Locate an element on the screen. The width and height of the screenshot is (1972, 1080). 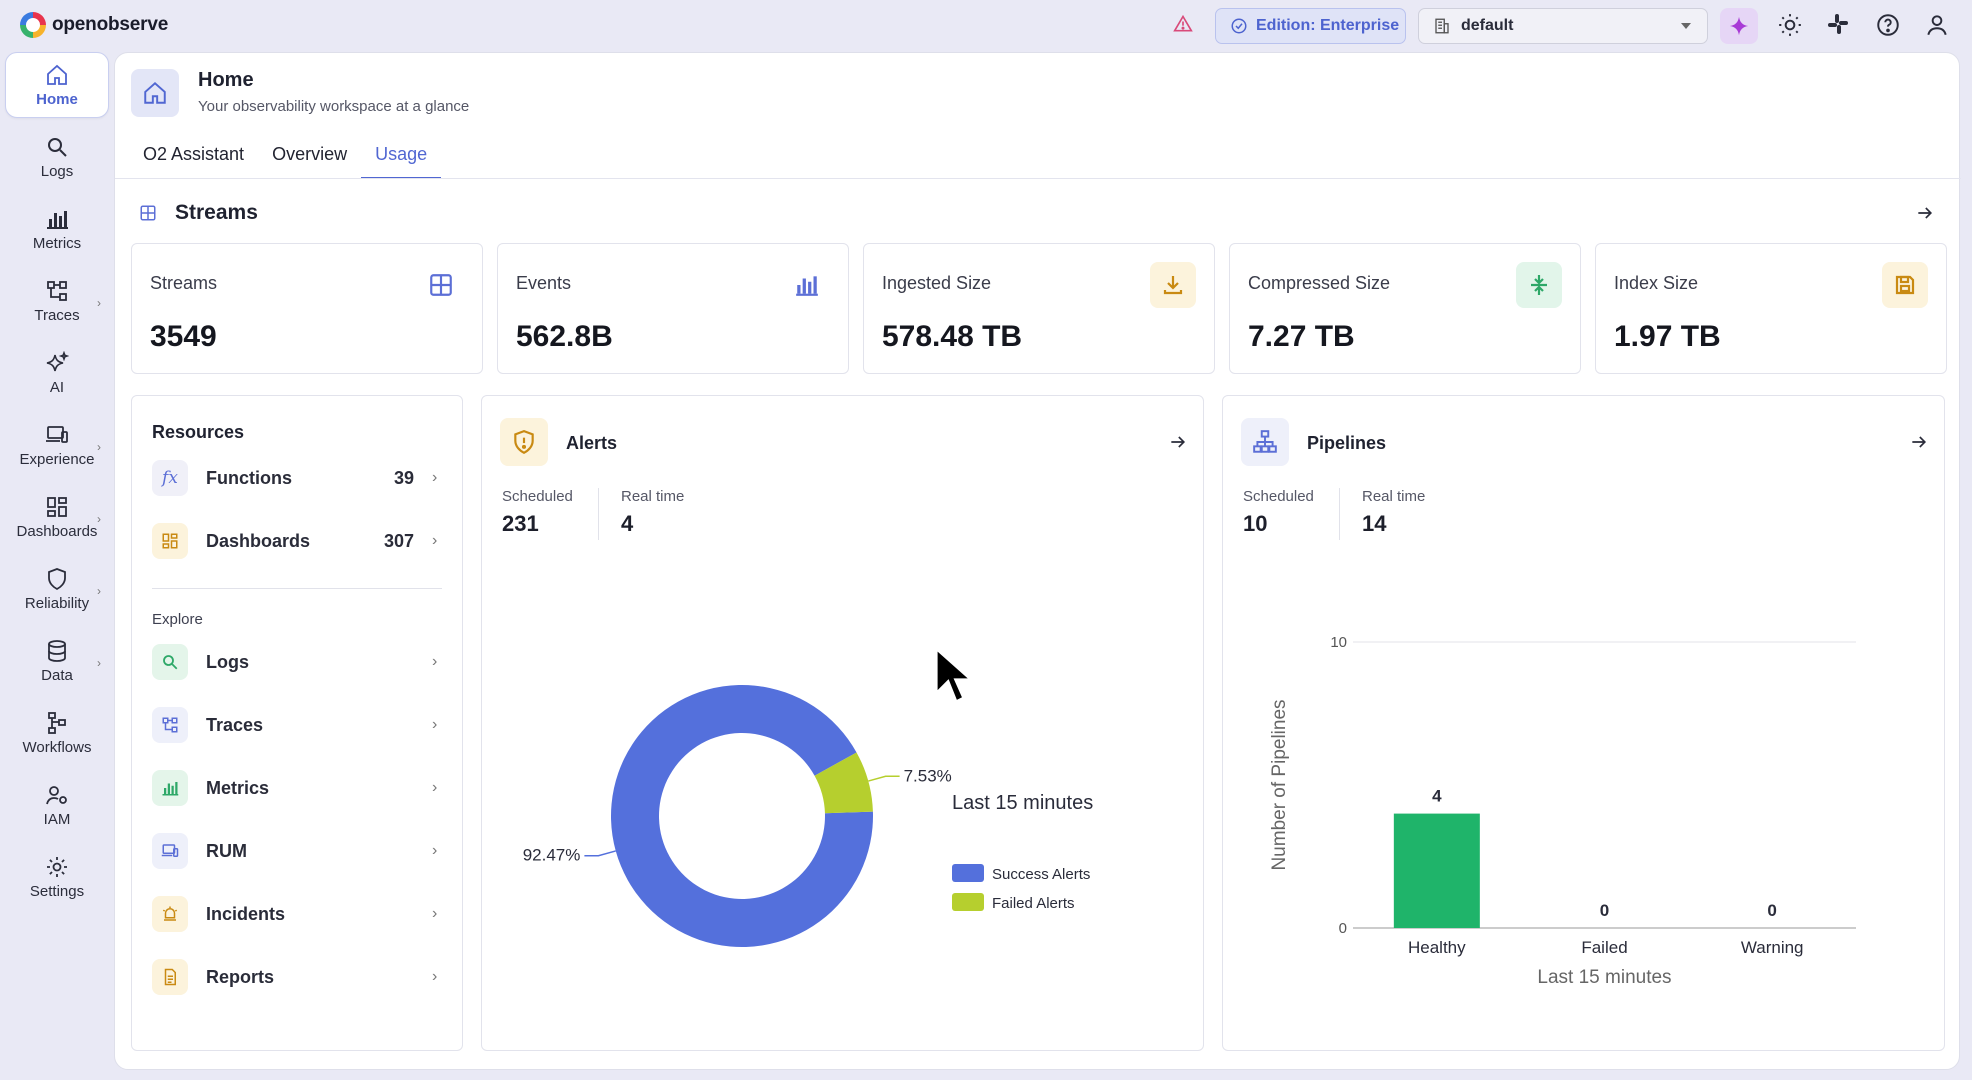
top-bar: openobserve Edition: Enterprise default is located at coordinates (986, 26).